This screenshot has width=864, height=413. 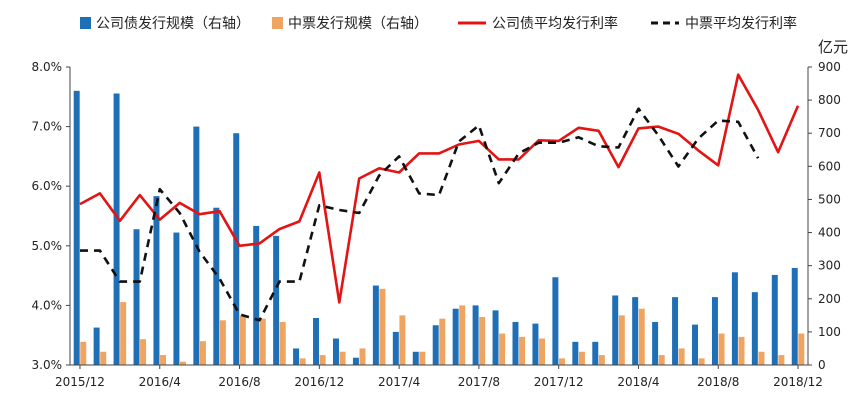 What do you see at coordinates (479, 382) in the screenshot?
I see `x-tick-label: 2017/8` at bounding box center [479, 382].